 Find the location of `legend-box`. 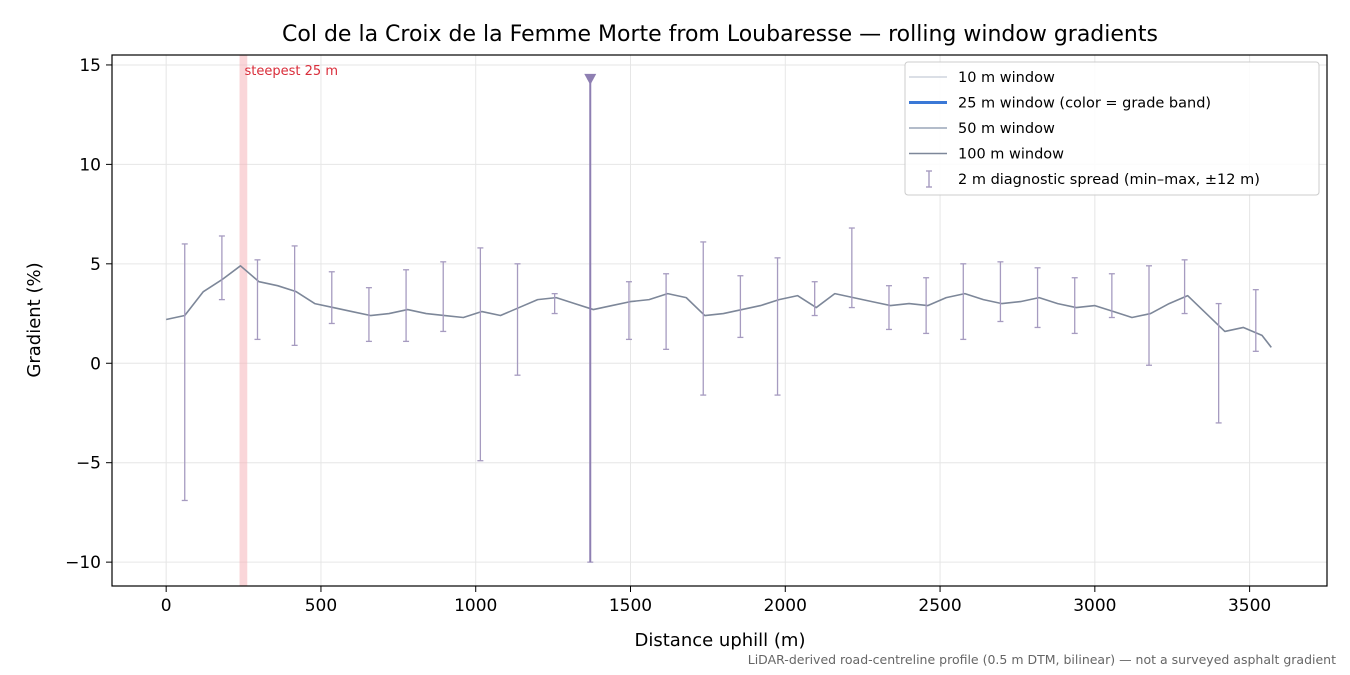

legend-box is located at coordinates (1112, 128).